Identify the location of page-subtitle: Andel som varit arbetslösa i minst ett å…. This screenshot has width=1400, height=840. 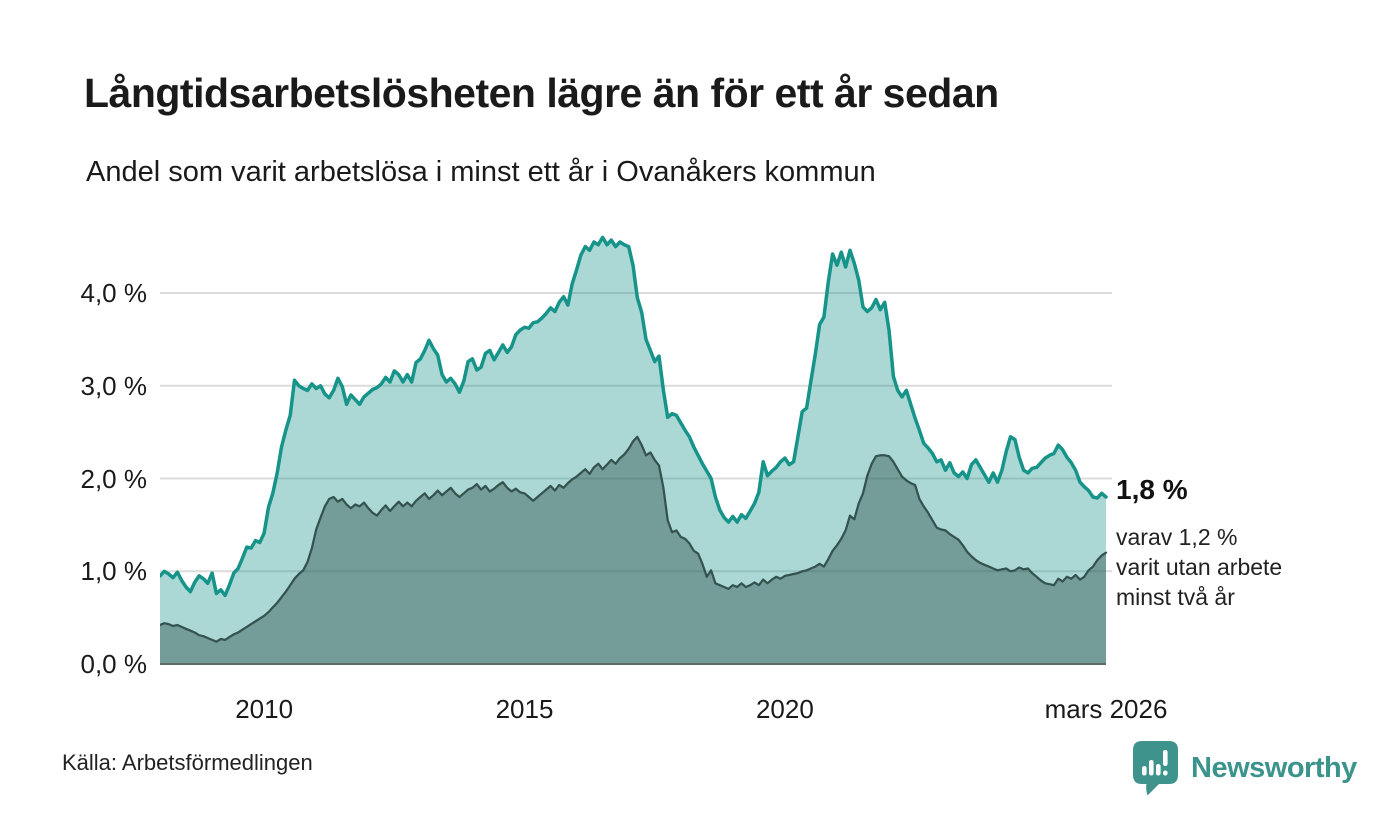
(481, 172).